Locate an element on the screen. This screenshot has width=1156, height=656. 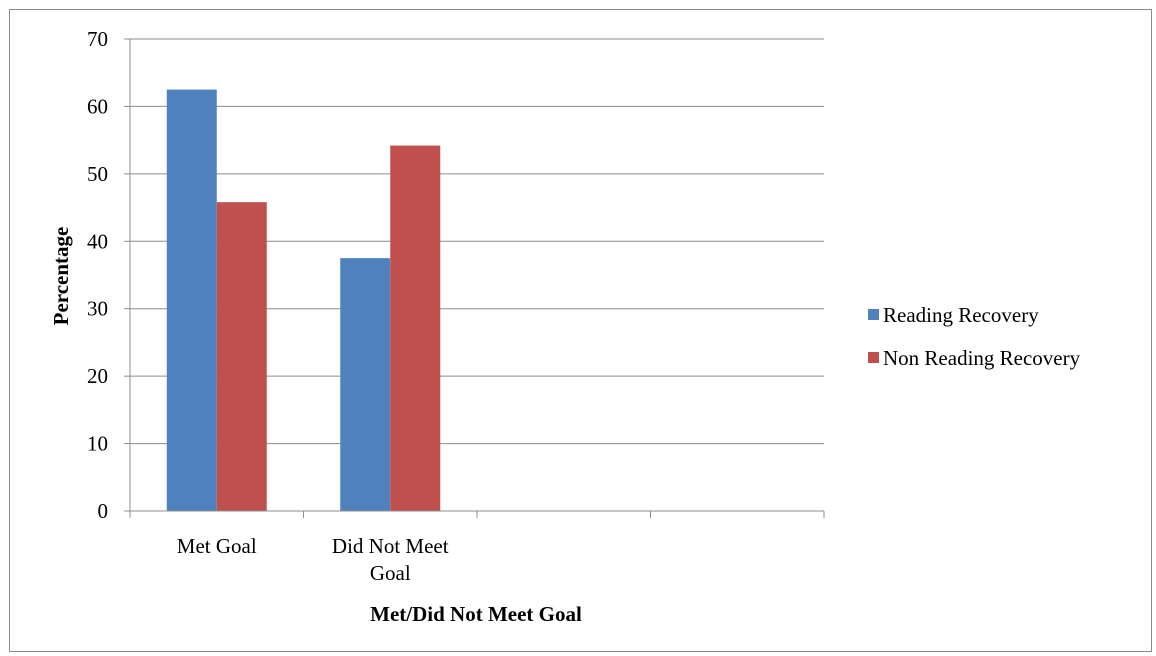
y-tick-label: 0 is located at coordinates (103, 511).